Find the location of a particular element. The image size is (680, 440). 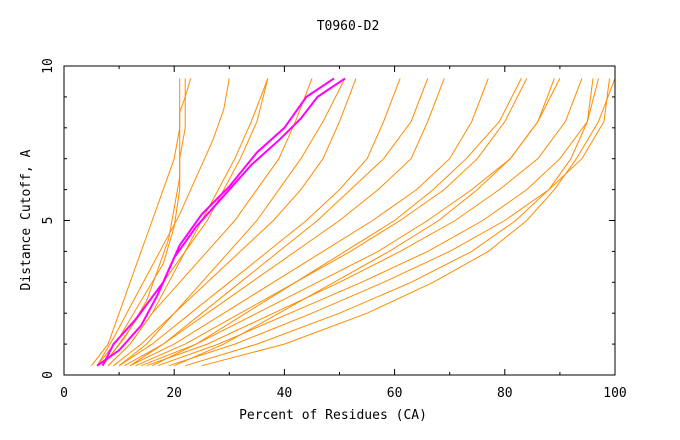

y-axis-label: Distance Cutoff, A is located at coordinates (26, 219).